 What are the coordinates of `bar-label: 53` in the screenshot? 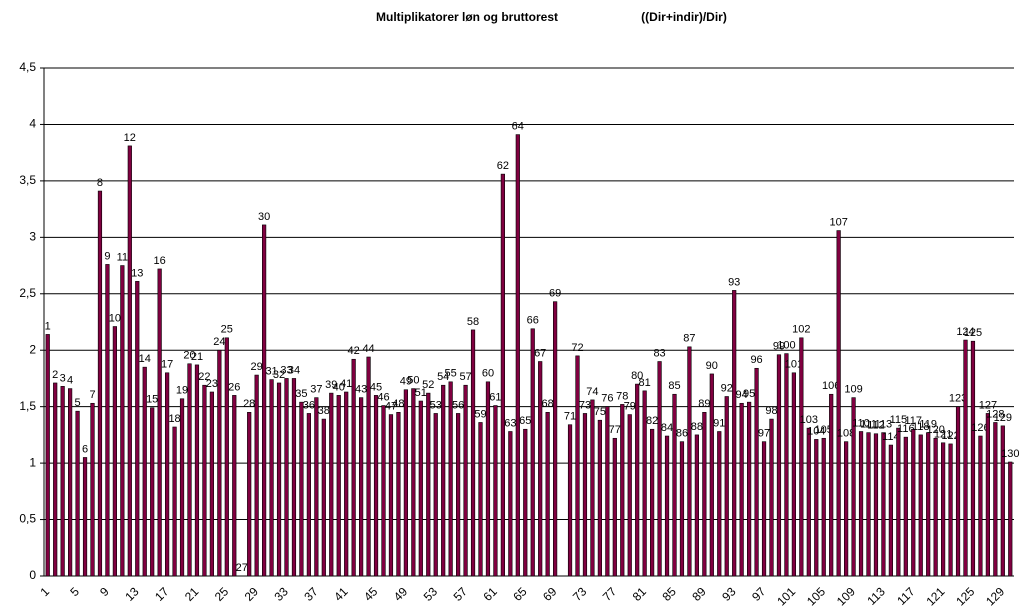 It's located at (436, 405).